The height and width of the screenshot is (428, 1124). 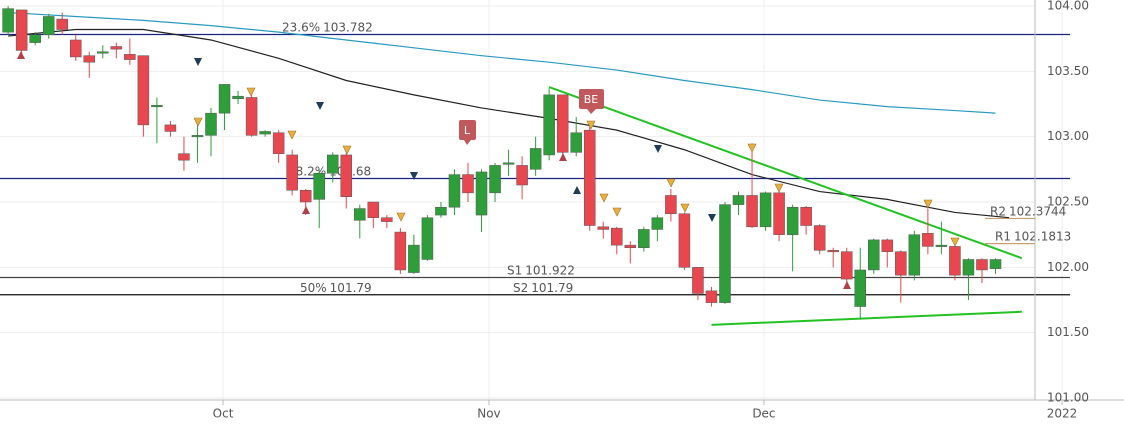 I want to click on y-tick-label: 103.00, so click(x=1068, y=136).